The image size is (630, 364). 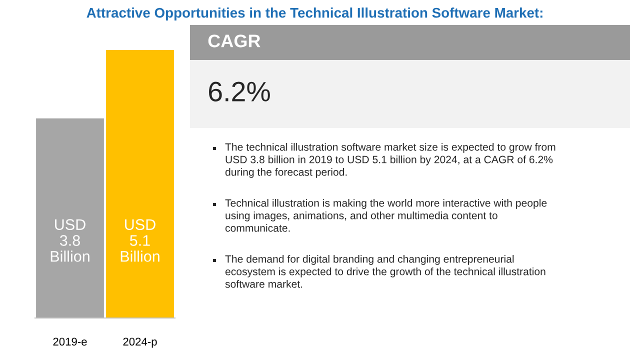 What do you see at coordinates (390, 160) in the screenshot?
I see `text: The technical illustration software market size is expected to grow from USD 3.8 billion in 2019 to USD 5.1 billion by 2024, at a CAGR of 6.2% during the forecast period.` at bounding box center [390, 160].